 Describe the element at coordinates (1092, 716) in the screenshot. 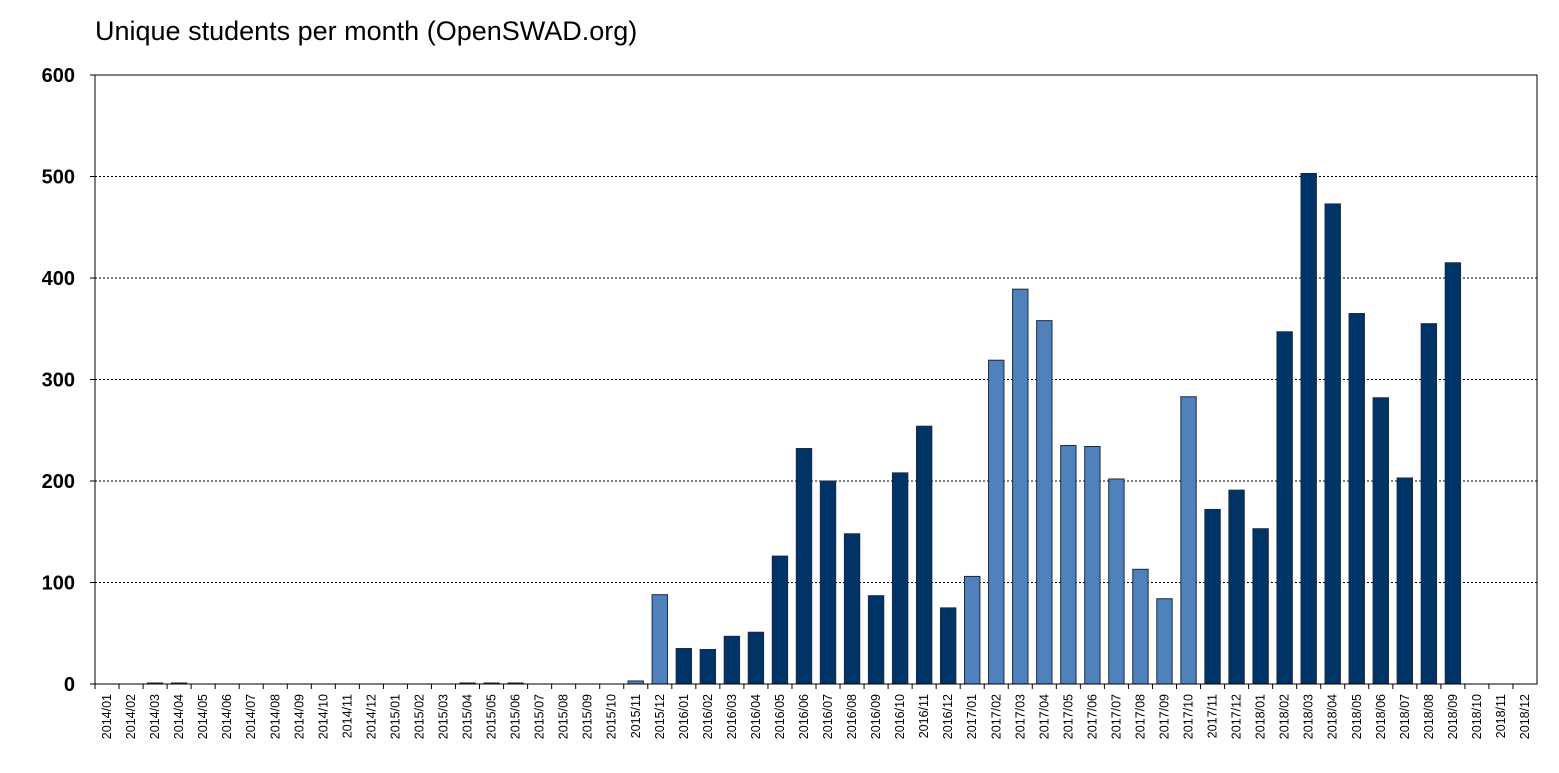

I see `x-tick-label: 2017/06` at that location.